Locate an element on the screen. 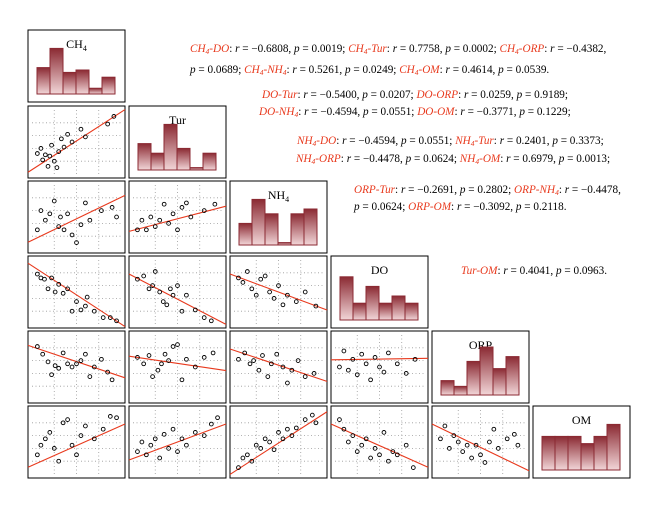 Image resolution: width=660 pixels, height=506 pixels. hist-panel-tur: Tur is located at coordinates (177, 142).